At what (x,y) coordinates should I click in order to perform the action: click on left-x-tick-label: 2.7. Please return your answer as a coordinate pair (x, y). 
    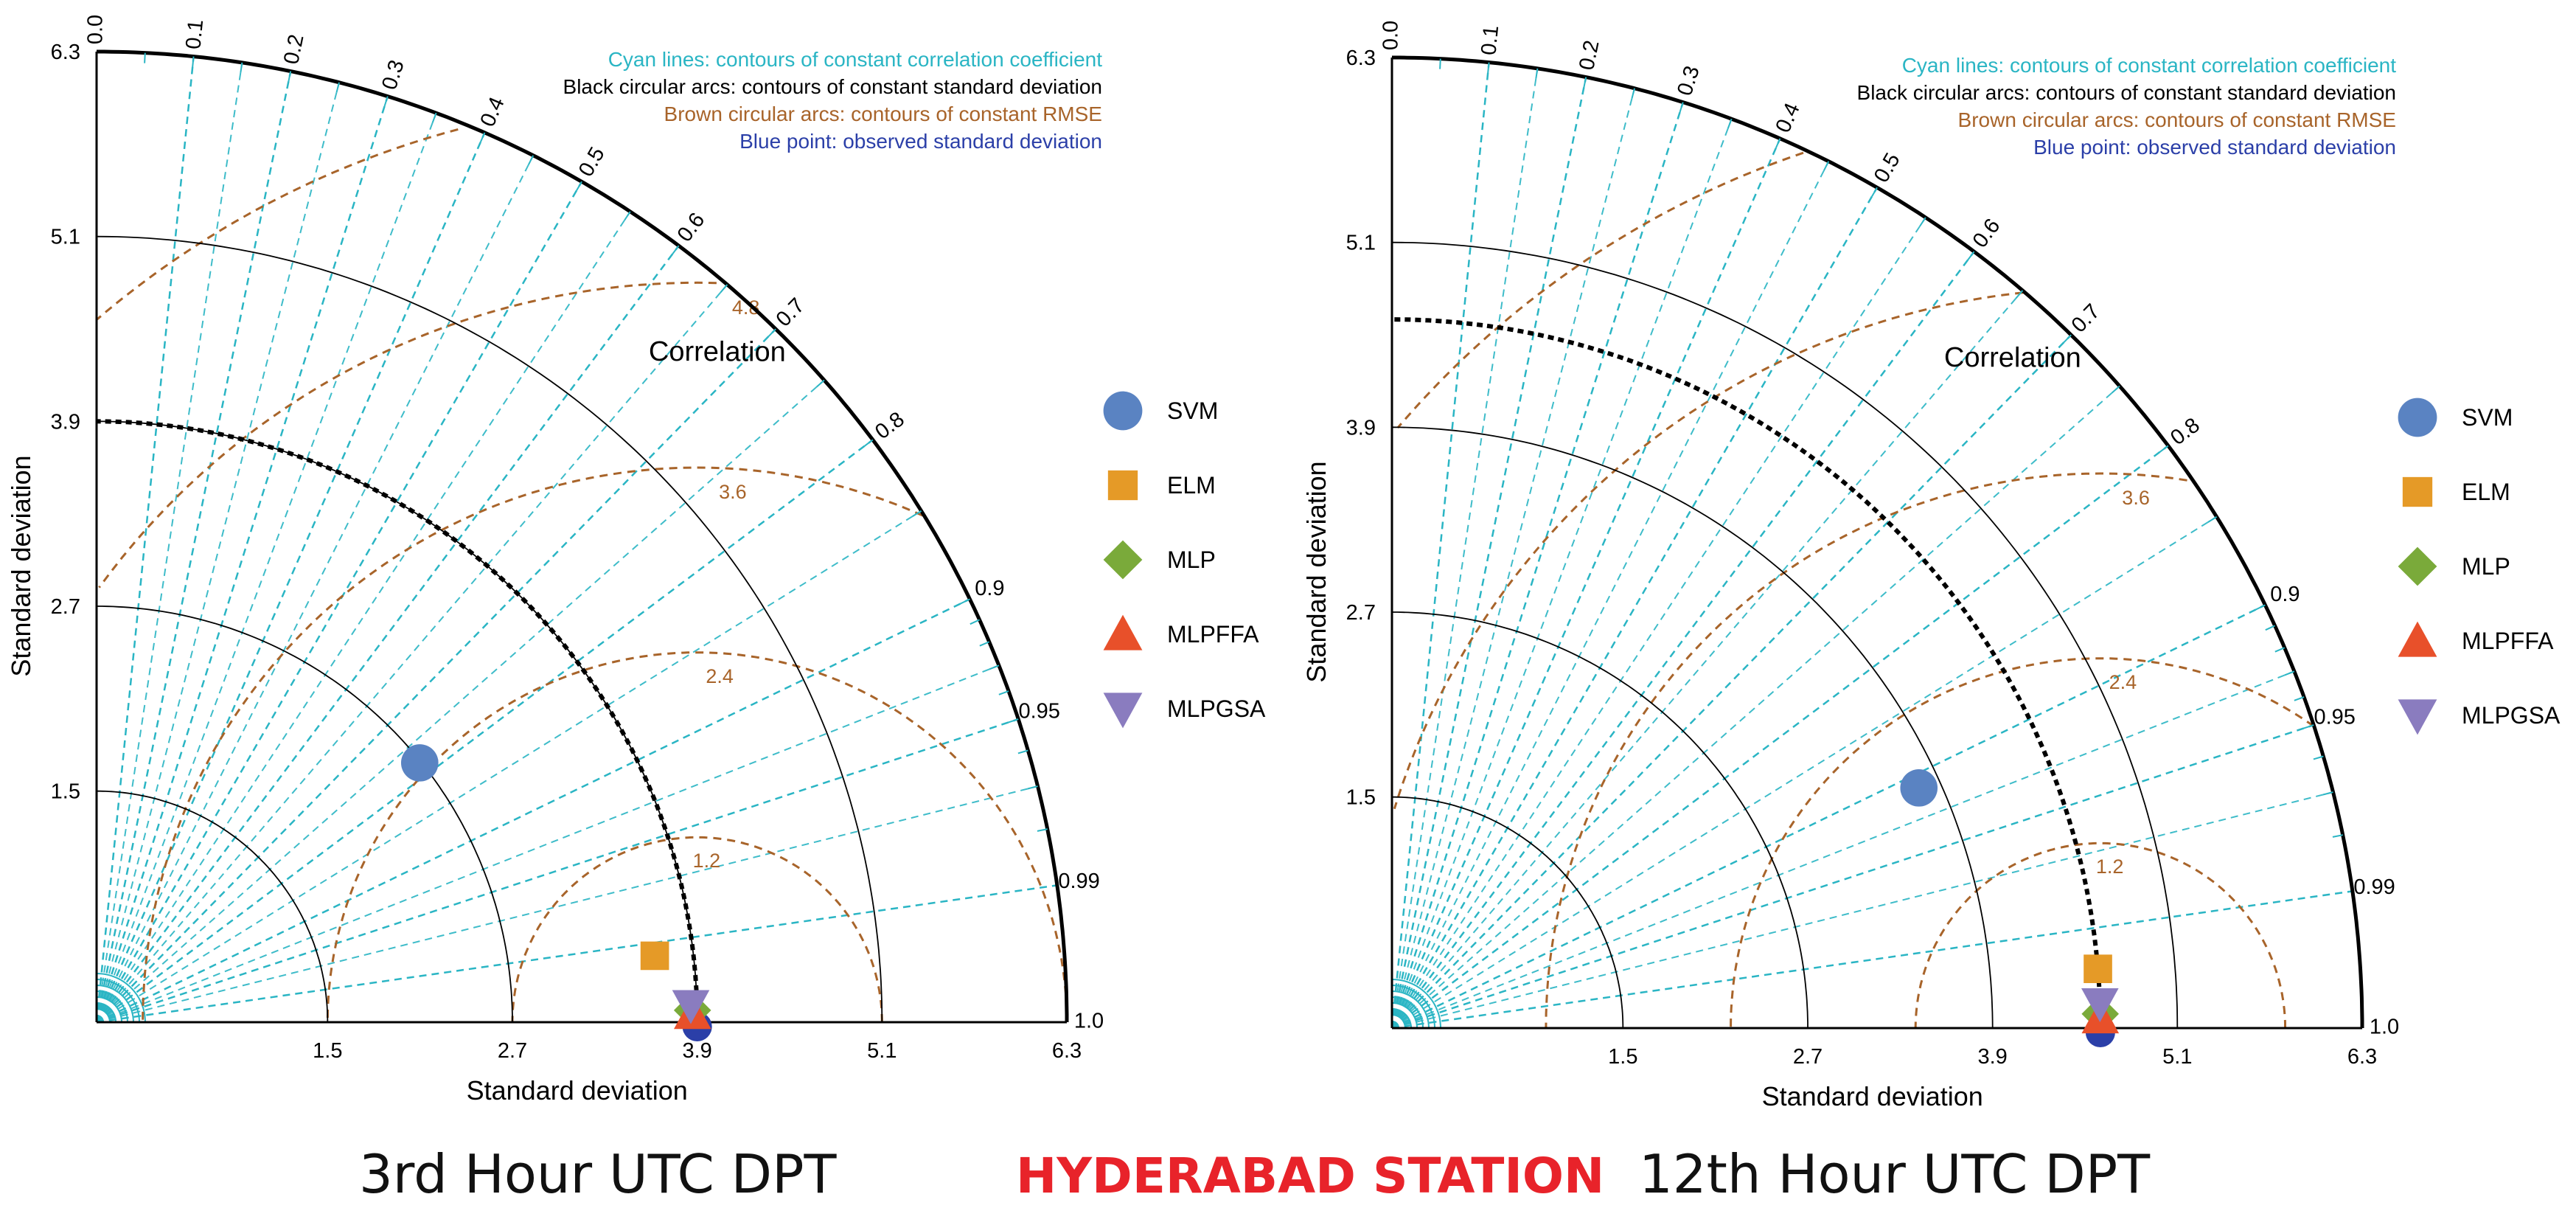
    Looking at the image, I should click on (512, 1051).